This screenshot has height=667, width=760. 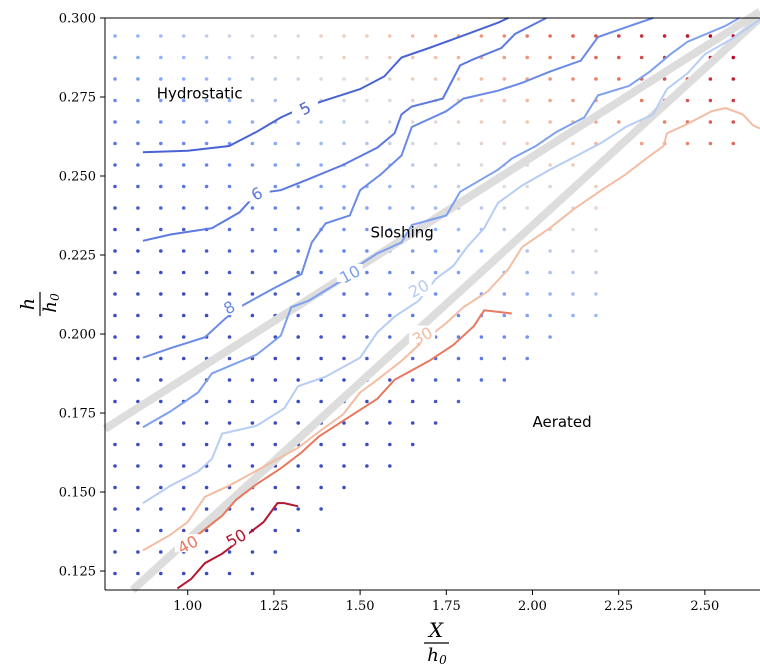 What do you see at coordinates (273, 606) in the screenshot?
I see `x-tick-label: 1.25` at bounding box center [273, 606].